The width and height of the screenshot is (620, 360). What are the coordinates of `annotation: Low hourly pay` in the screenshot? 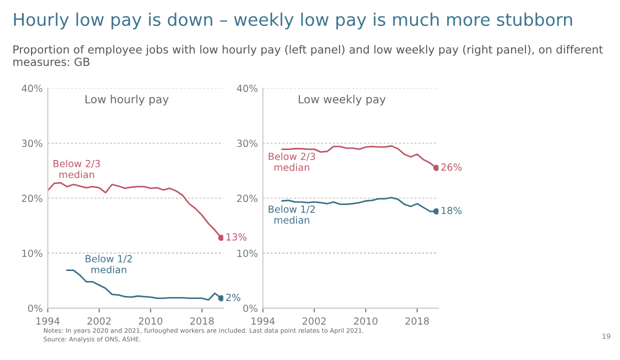 It's located at (127, 100).